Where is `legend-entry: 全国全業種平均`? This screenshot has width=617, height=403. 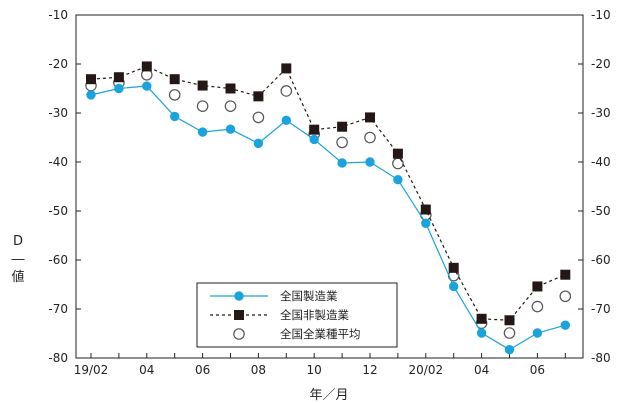 legend-entry: 全国全業種平均 is located at coordinates (297, 334).